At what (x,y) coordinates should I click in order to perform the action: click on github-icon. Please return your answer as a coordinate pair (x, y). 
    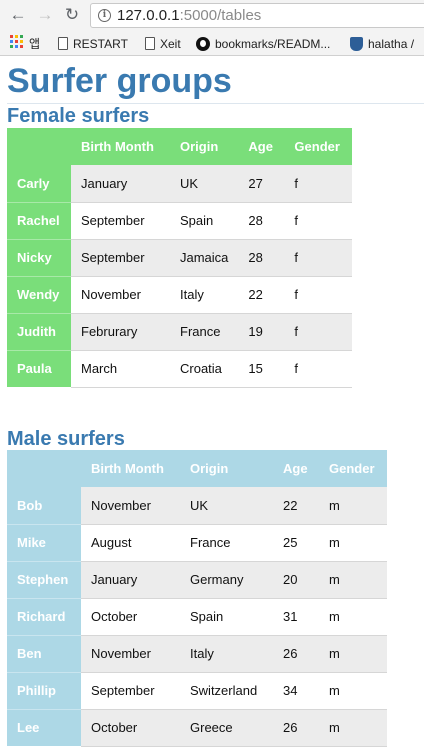
    Looking at the image, I should click on (203, 43).